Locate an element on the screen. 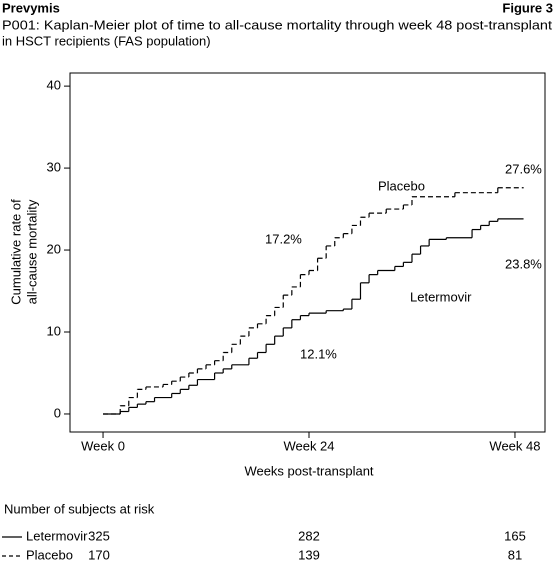  risk-count: 81 is located at coordinates (515, 554).